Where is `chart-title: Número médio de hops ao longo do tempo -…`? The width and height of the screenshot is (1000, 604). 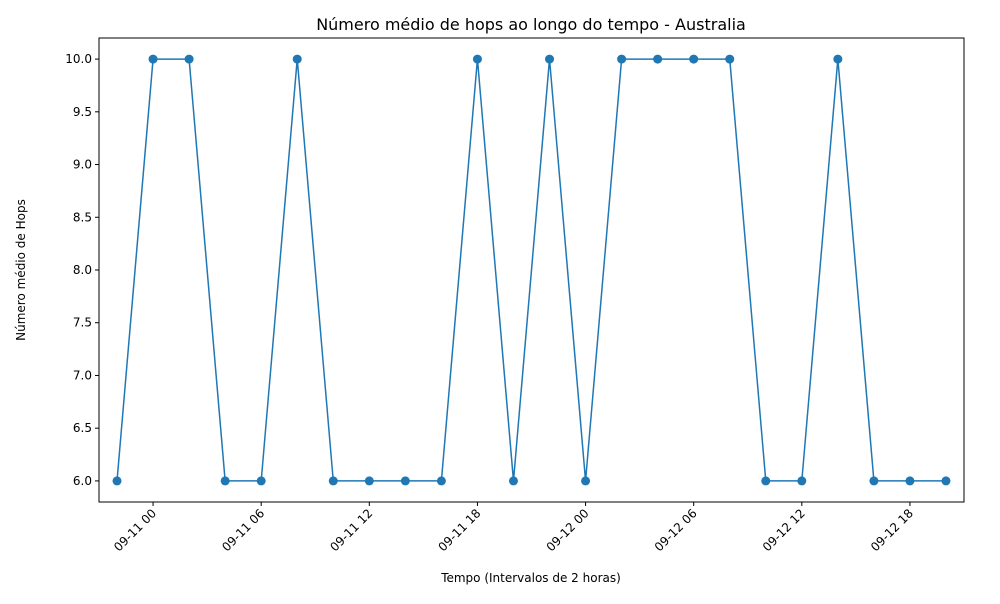 chart-title: Número médio de hops ao longo do tempo -… is located at coordinates (531, 24).